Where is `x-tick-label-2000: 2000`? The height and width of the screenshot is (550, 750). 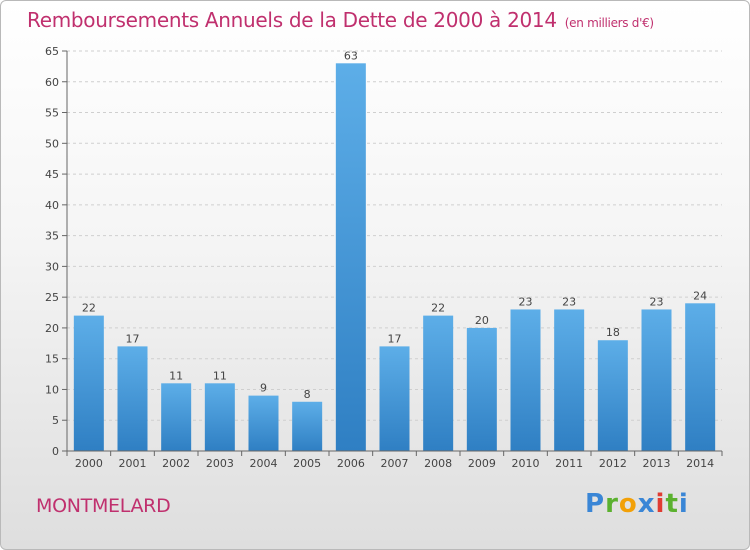 x-tick-label-2000: 2000 is located at coordinates (89, 463).